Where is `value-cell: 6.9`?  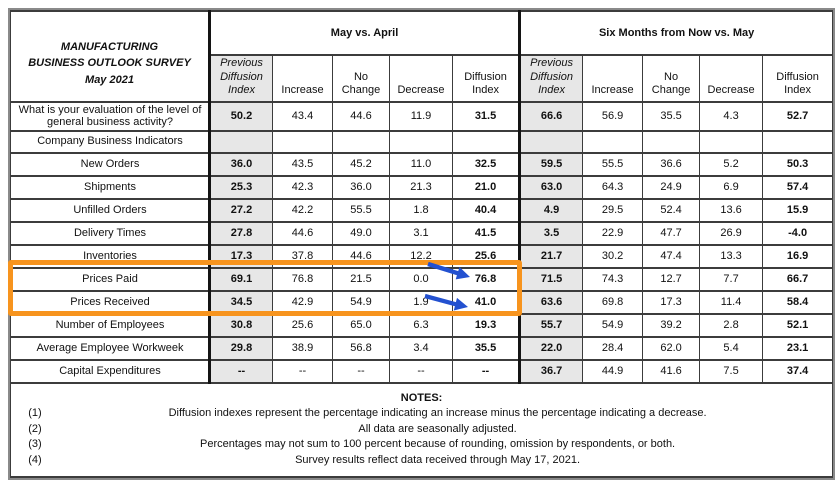 value-cell: 6.9 is located at coordinates (731, 187).